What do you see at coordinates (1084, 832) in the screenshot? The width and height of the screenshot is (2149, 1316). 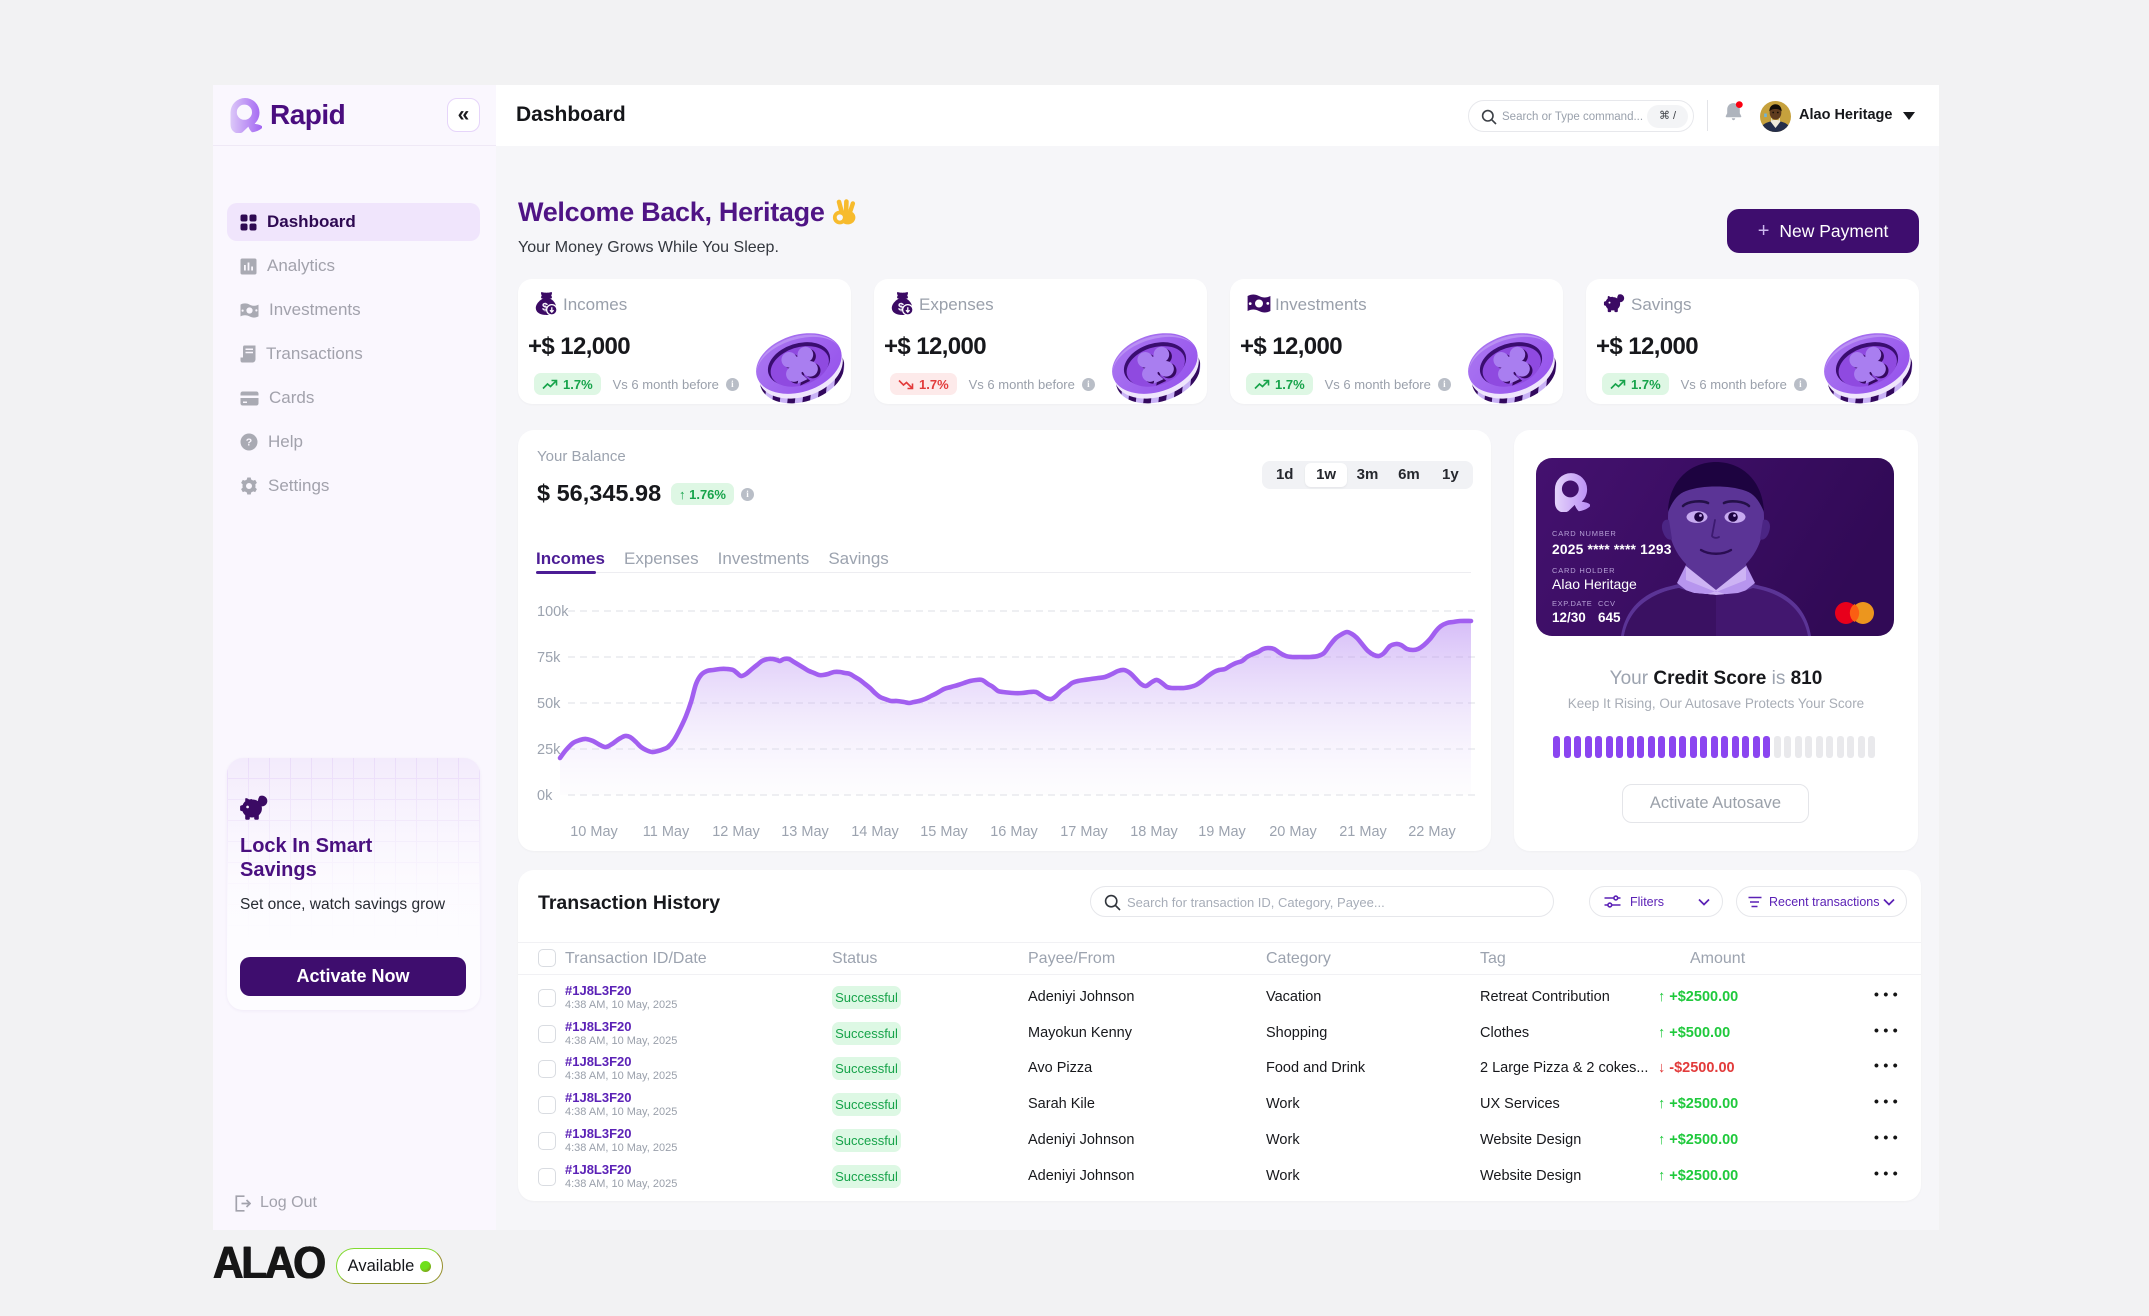 I see `svg-text: 17 May` at bounding box center [1084, 832].